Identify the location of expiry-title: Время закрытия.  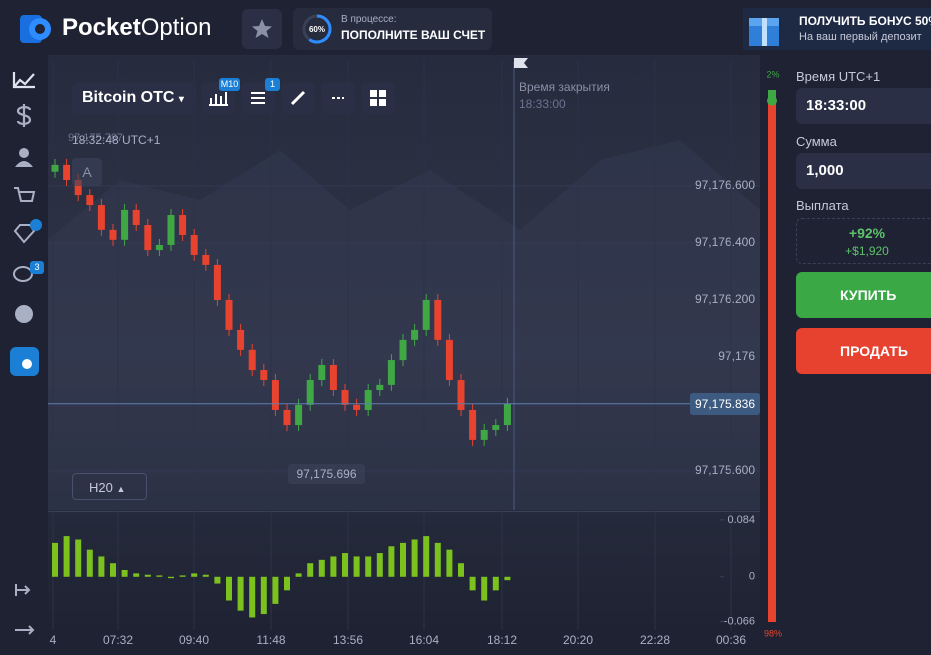
(564, 87).